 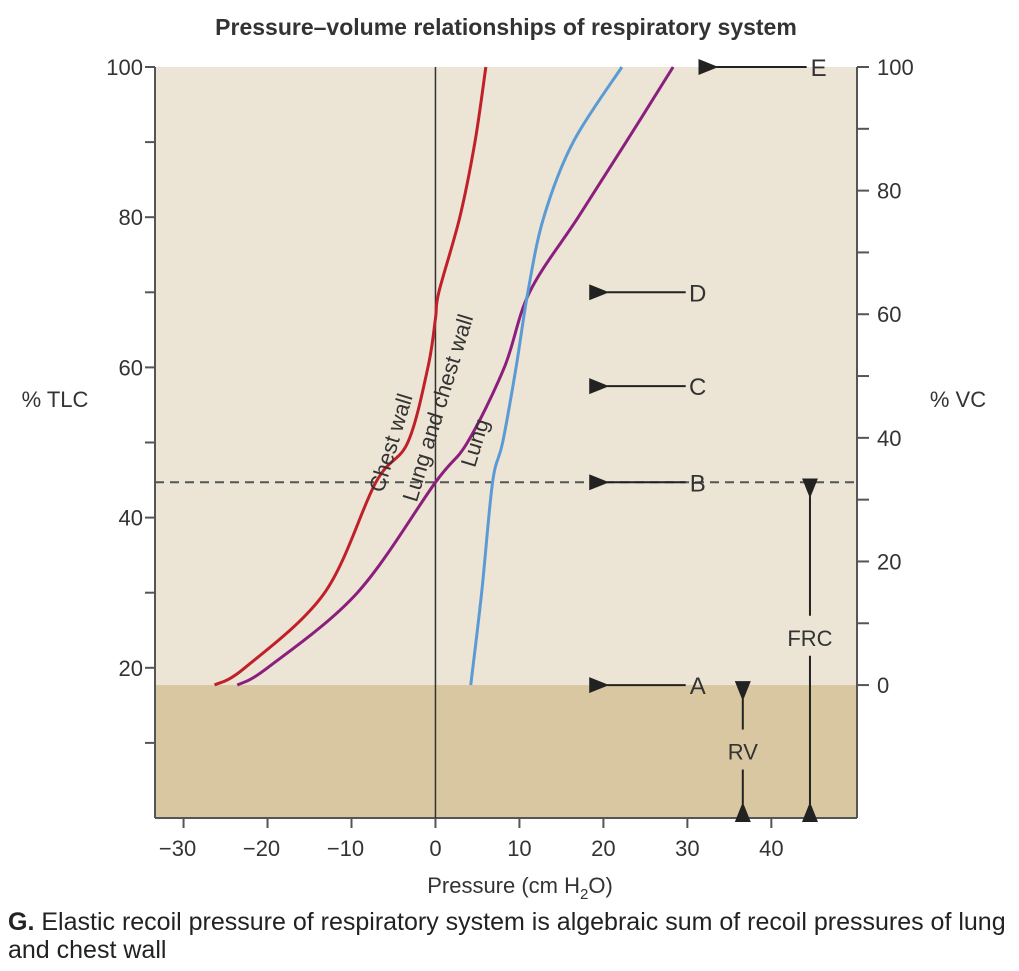 I want to click on x-tick-label: 30, so click(x=687, y=848).